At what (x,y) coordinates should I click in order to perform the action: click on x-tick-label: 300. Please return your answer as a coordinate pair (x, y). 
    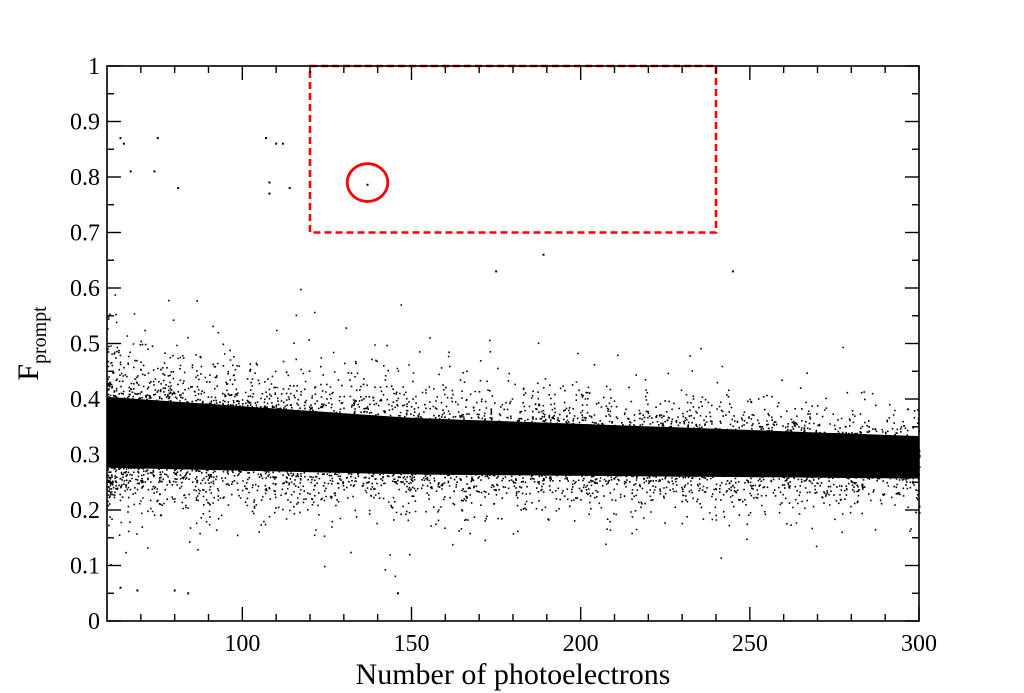
    Looking at the image, I should click on (919, 644).